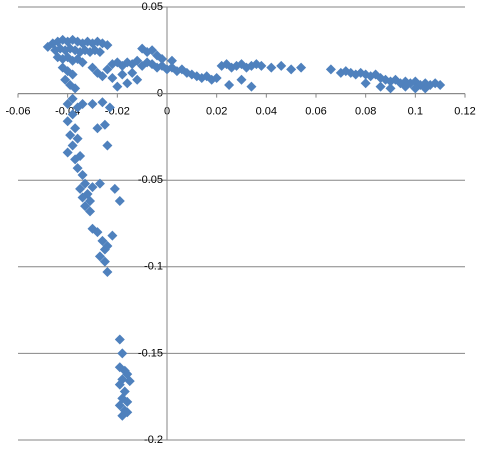 The height and width of the screenshot is (449, 483). Describe the element at coordinates (315, 112) in the screenshot. I see `x-tick-label: 0.06` at that location.